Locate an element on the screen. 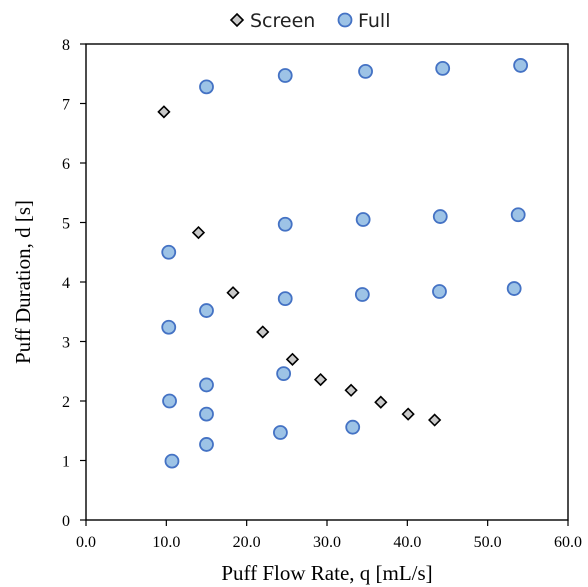 Image resolution: width=588 pixels, height=587 pixels. y-tick-label: 7 is located at coordinates (66, 105).